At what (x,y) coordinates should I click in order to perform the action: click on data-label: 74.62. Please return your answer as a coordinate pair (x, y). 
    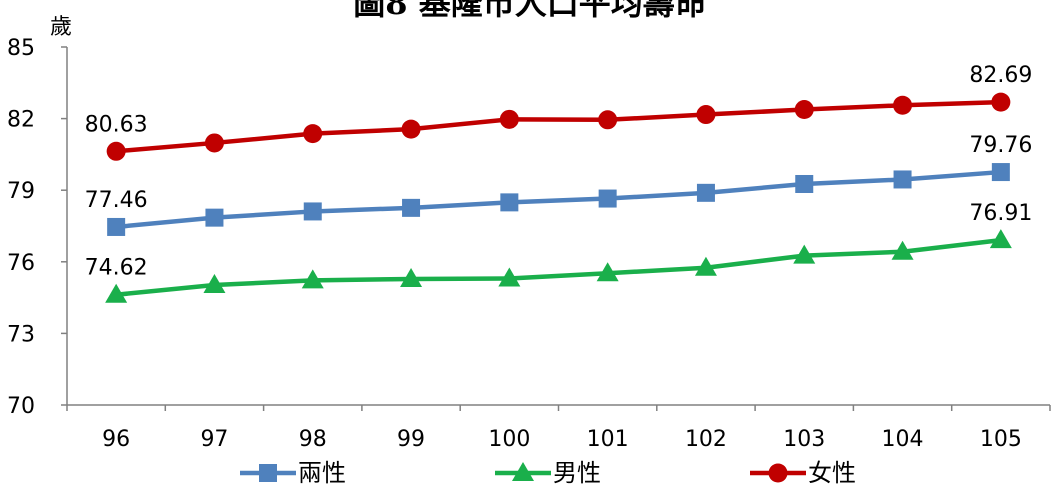
    Looking at the image, I should click on (116, 268).